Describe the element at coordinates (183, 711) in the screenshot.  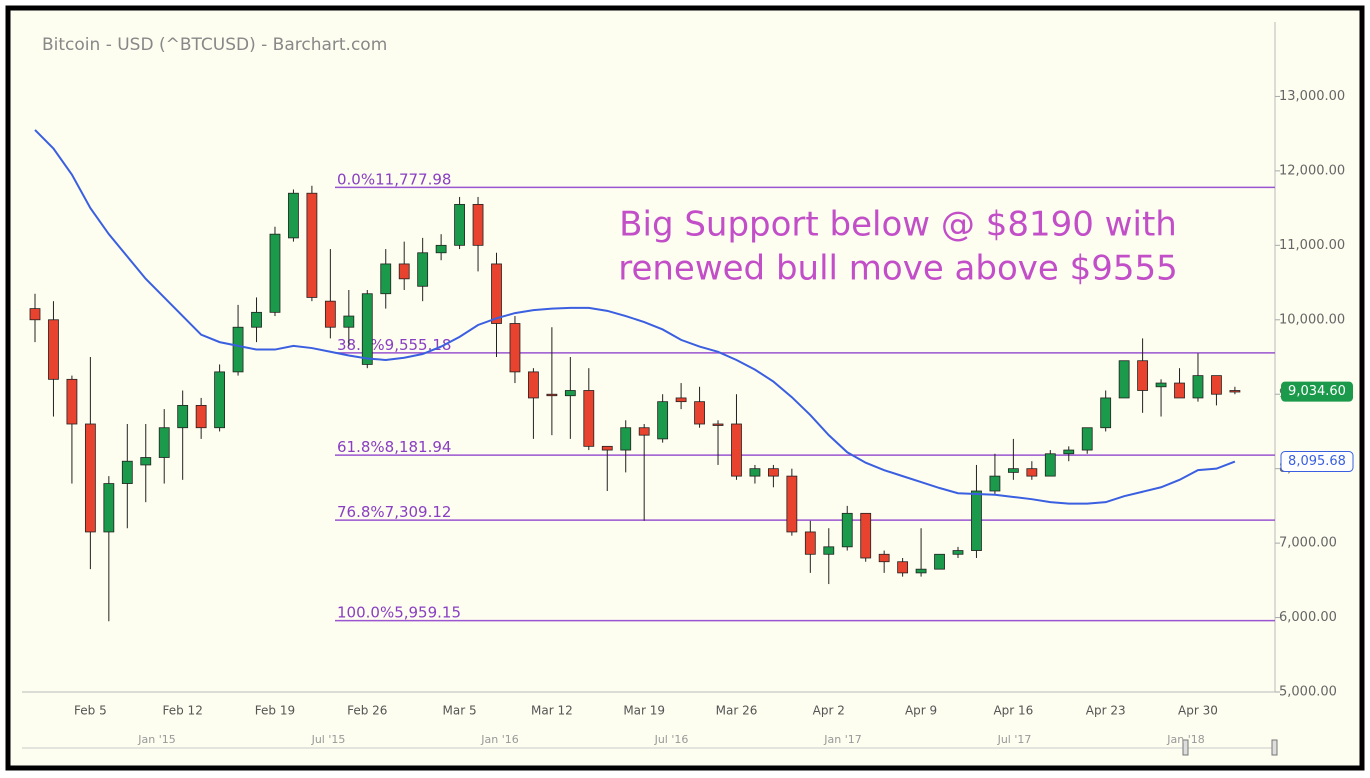
I see `x-tick-label: Feb 12` at that location.